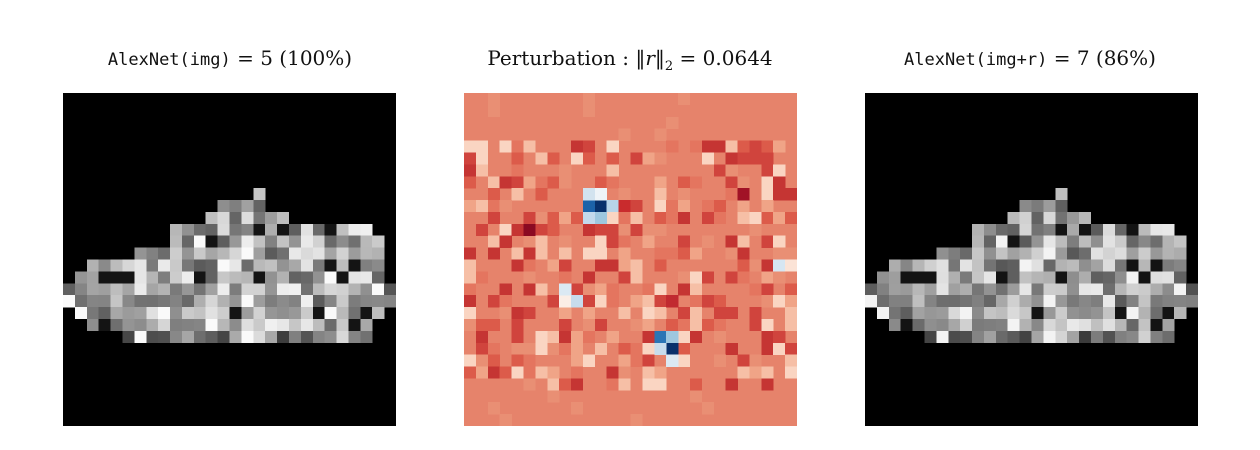 The height and width of the screenshot is (450, 1260). What do you see at coordinates (625, 58) in the screenshot?
I see `colon: :` at bounding box center [625, 58].